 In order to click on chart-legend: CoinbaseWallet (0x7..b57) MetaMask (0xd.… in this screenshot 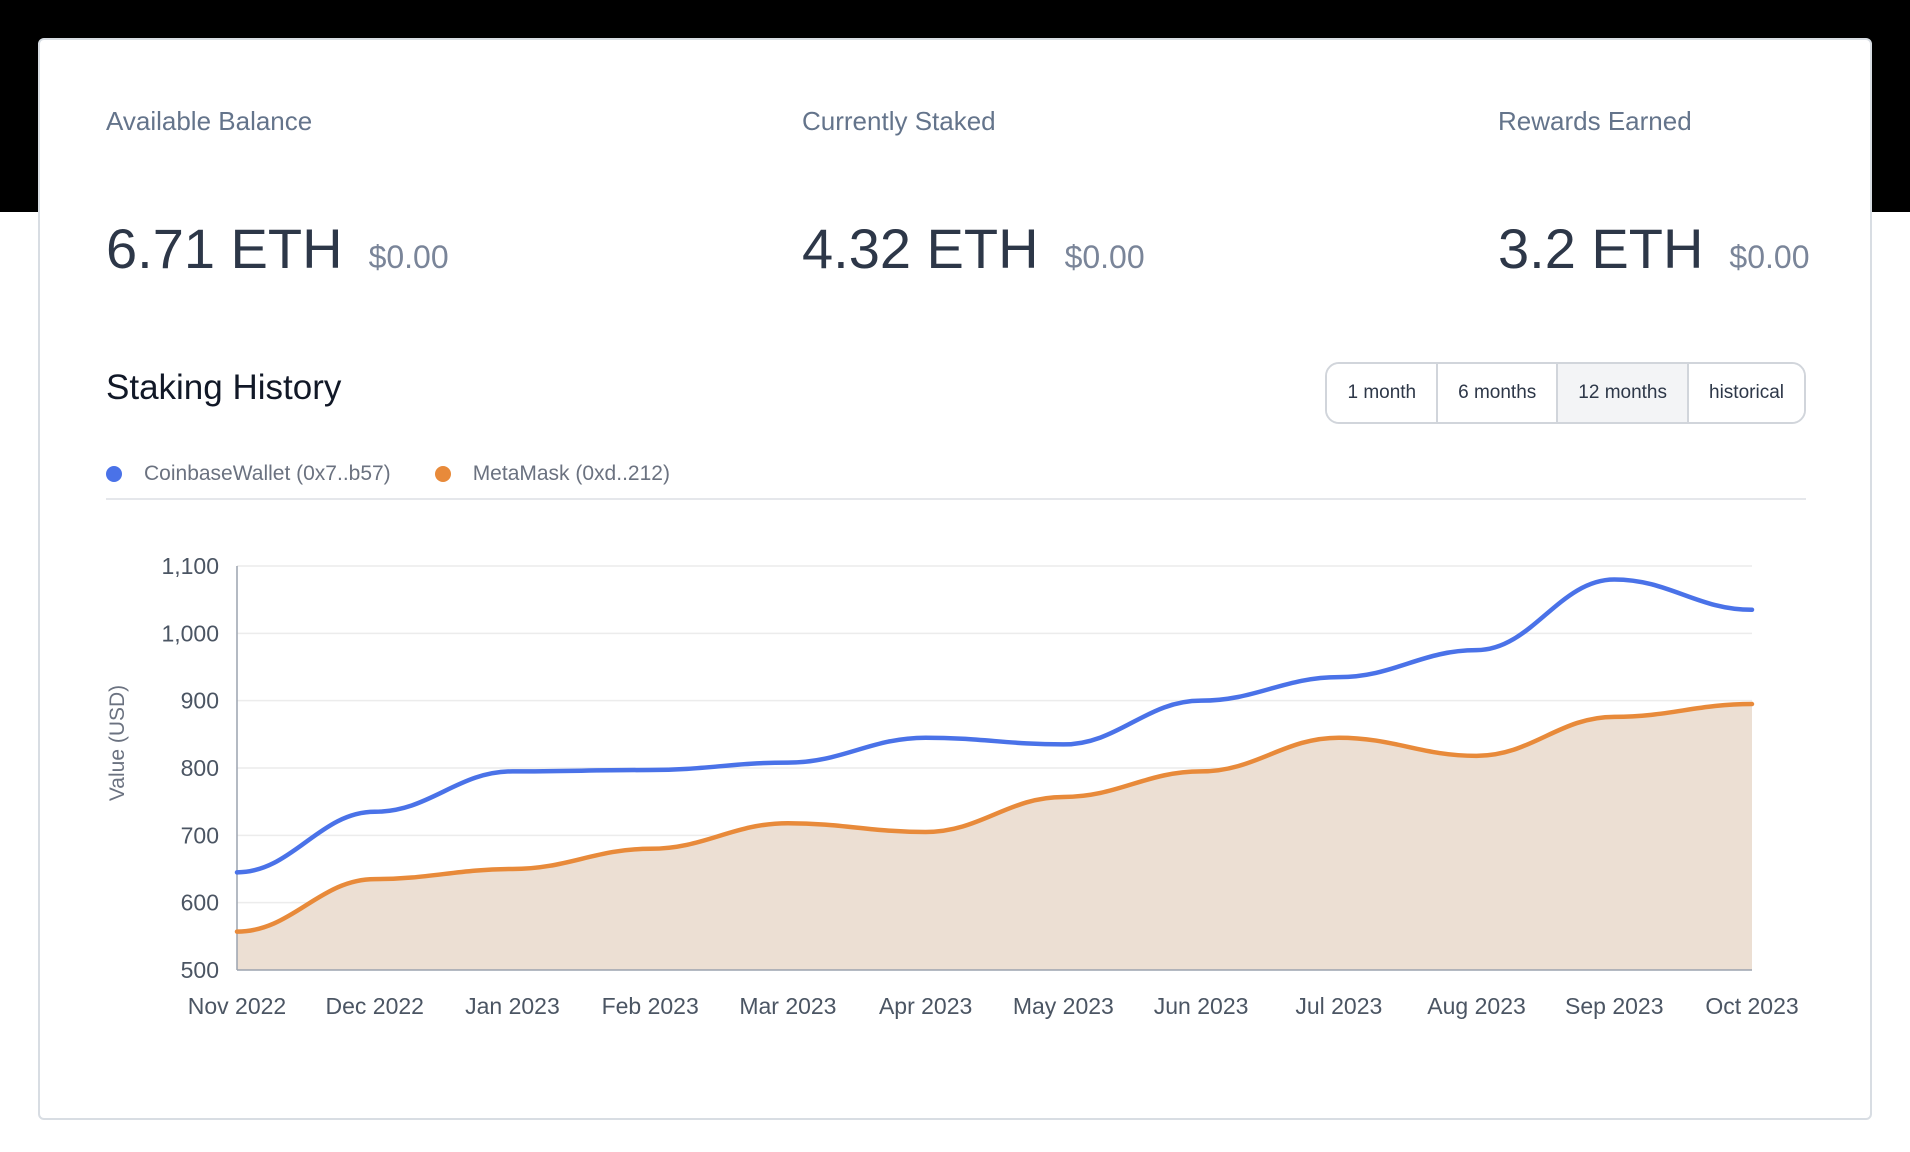, I will do `click(410, 474)`.